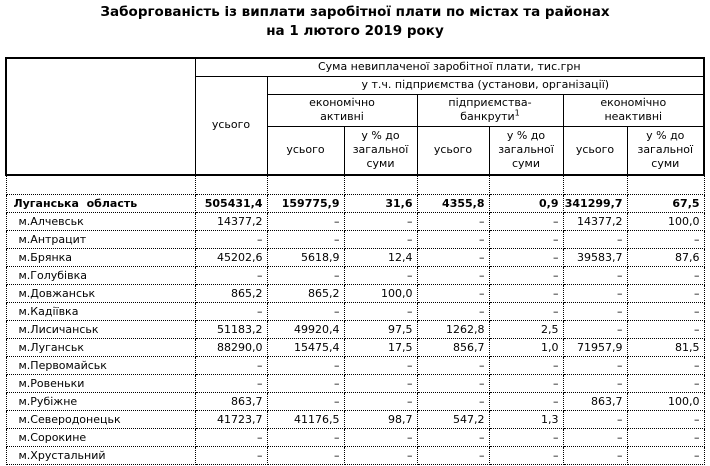  I want to click on table-row: м.Сорокине – – – – – – –, so click(355, 437).